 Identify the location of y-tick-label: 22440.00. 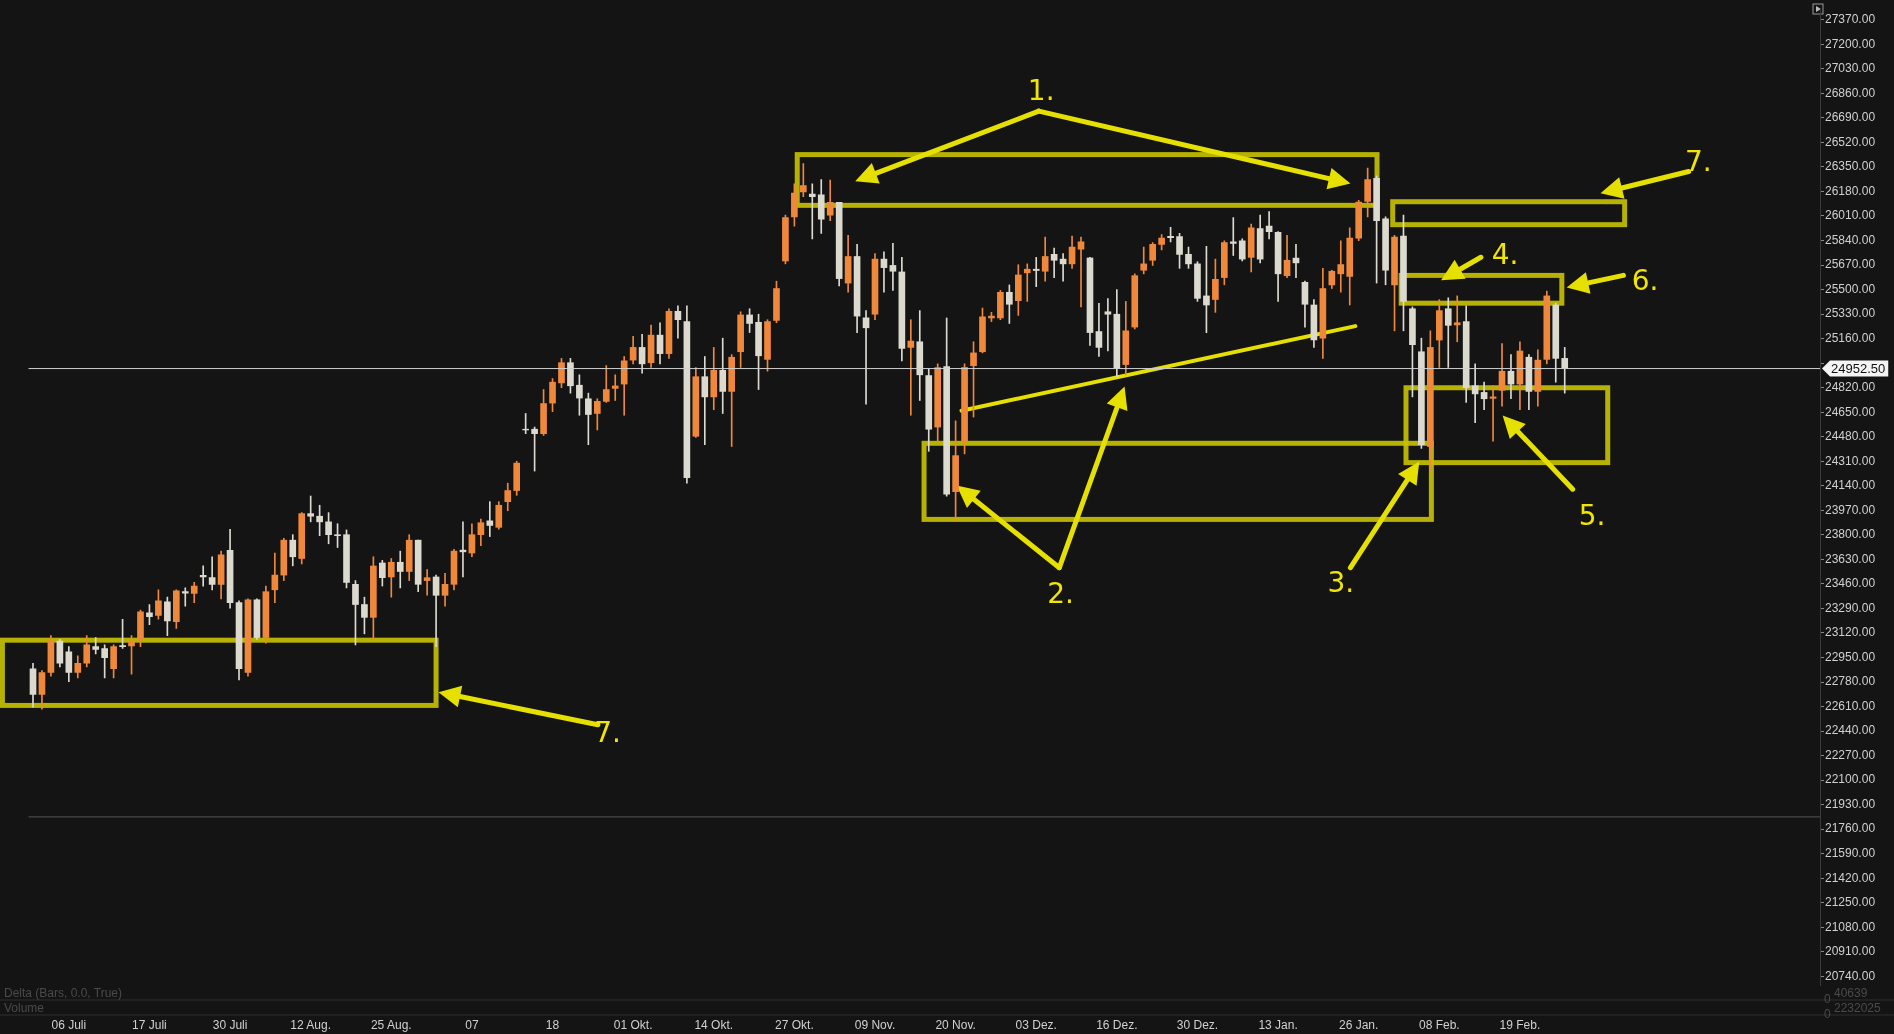
(1850, 730).